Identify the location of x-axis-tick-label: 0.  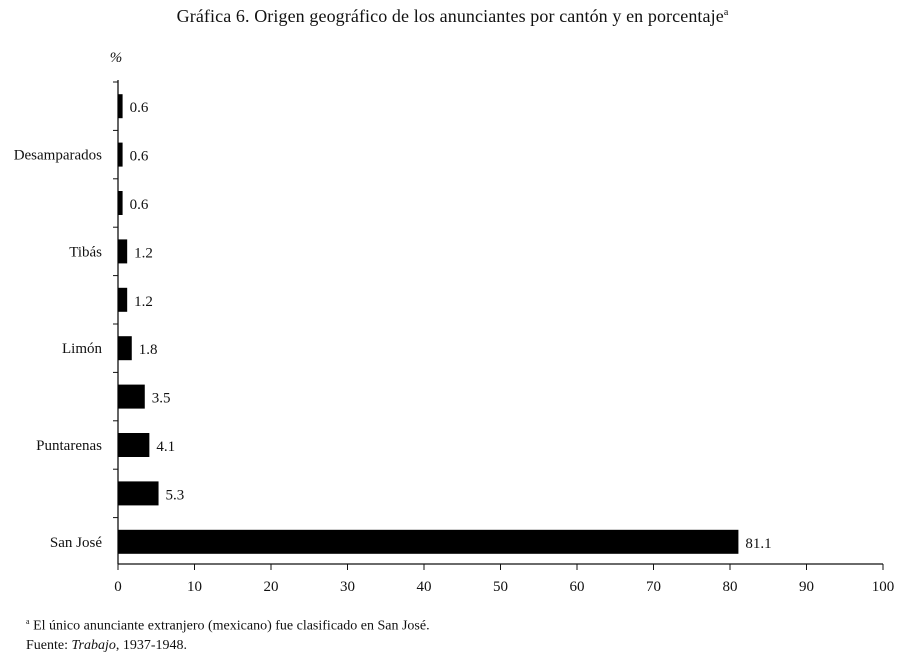
(118, 587).